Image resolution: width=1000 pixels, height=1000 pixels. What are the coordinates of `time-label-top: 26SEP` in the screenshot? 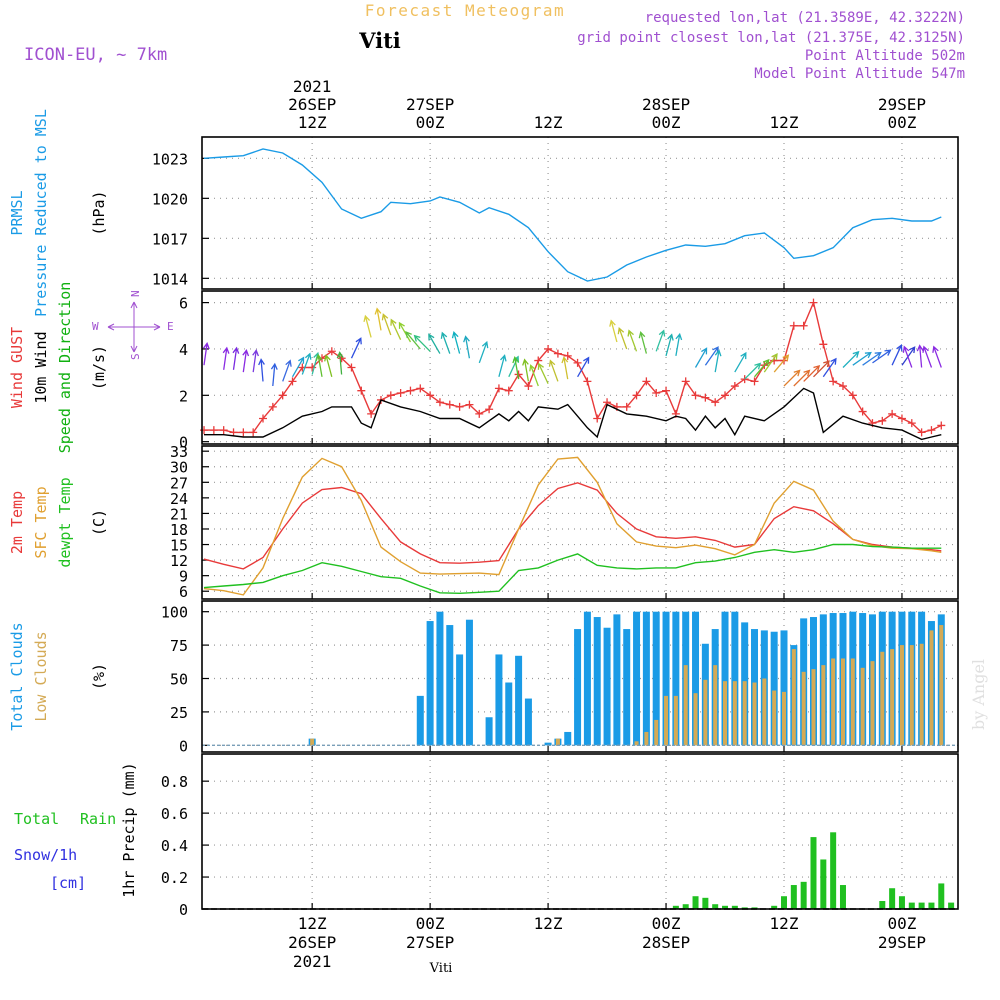 It's located at (312, 104).